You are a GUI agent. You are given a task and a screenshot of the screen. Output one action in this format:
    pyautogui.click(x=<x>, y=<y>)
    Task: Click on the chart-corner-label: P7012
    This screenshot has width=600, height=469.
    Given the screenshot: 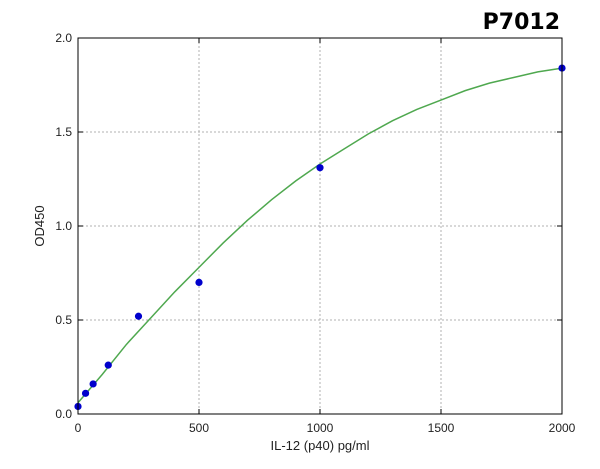 What is the action you would take?
    pyautogui.click(x=521, y=22)
    